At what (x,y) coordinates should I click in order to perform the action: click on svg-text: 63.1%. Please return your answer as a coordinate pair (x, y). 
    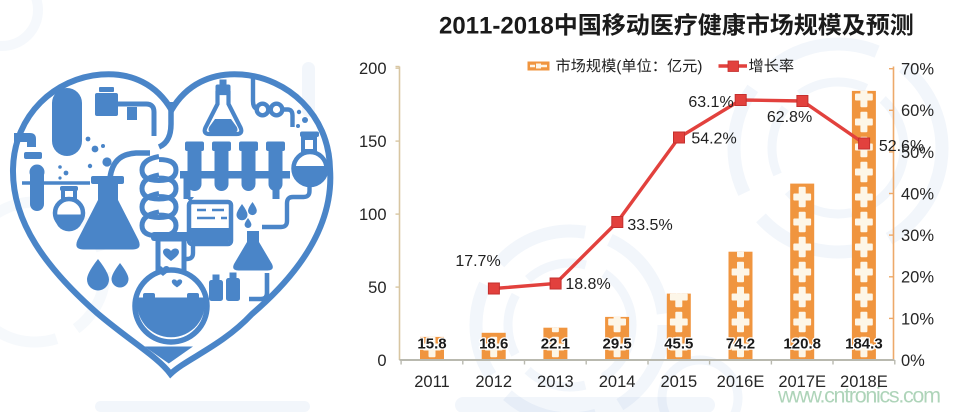
    Looking at the image, I should click on (710, 102).